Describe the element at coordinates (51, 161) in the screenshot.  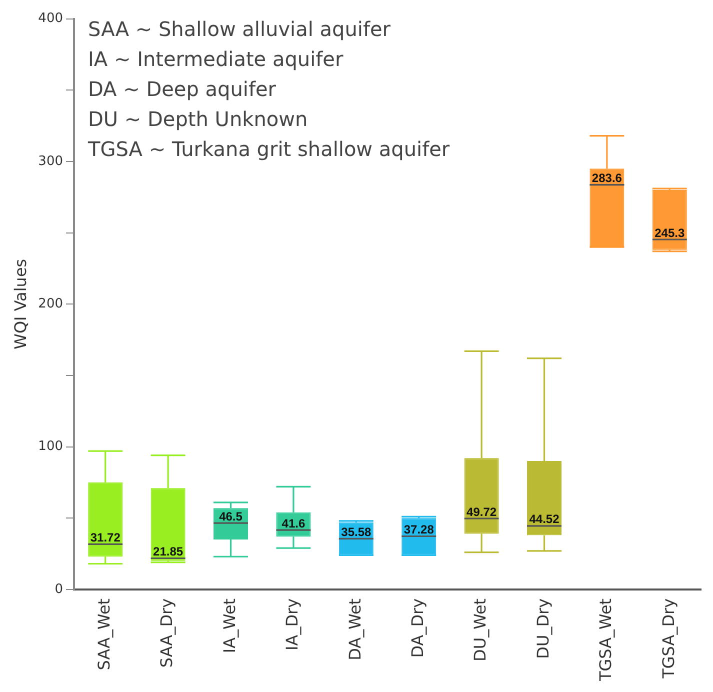
I see `y-tick-label: 300` at that location.